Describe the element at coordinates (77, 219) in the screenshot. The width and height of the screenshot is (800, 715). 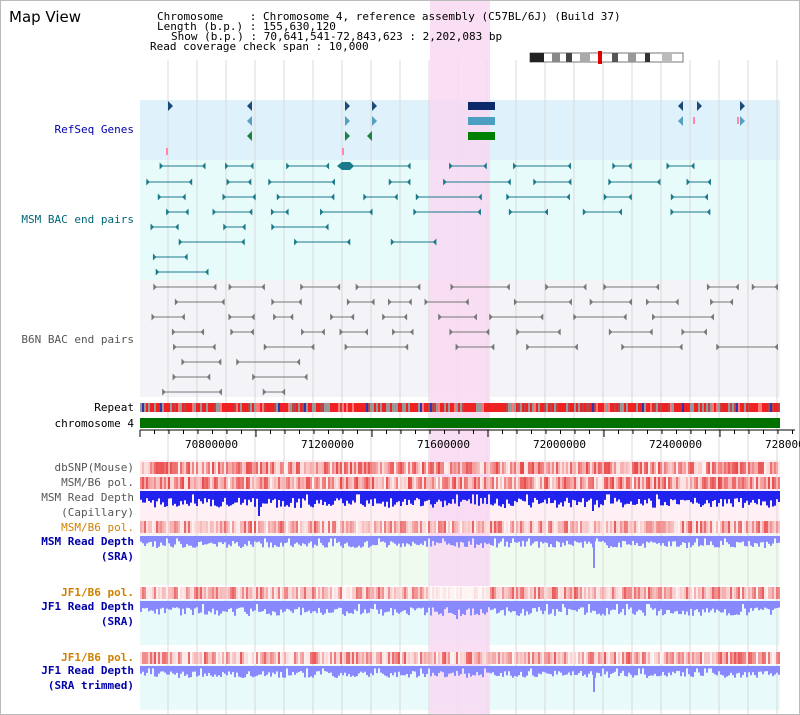
I see `track-label-msm-bac: MSM BAC end pairs` at that location.